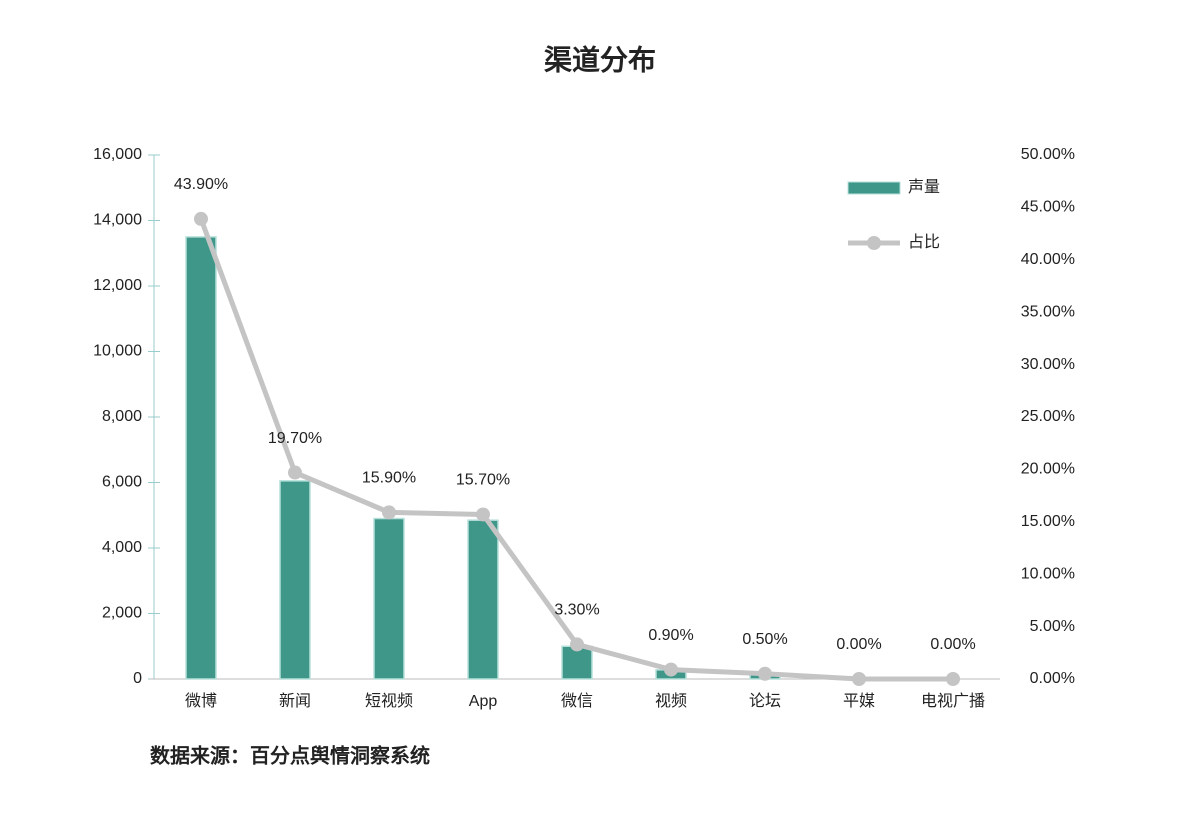 Image resolution: width=1183 pixels, height=813 pixels. Describe the element at coordinates (1048, 573) in the screenshot. I see `y2-tick-label: 10.00%` at that location.